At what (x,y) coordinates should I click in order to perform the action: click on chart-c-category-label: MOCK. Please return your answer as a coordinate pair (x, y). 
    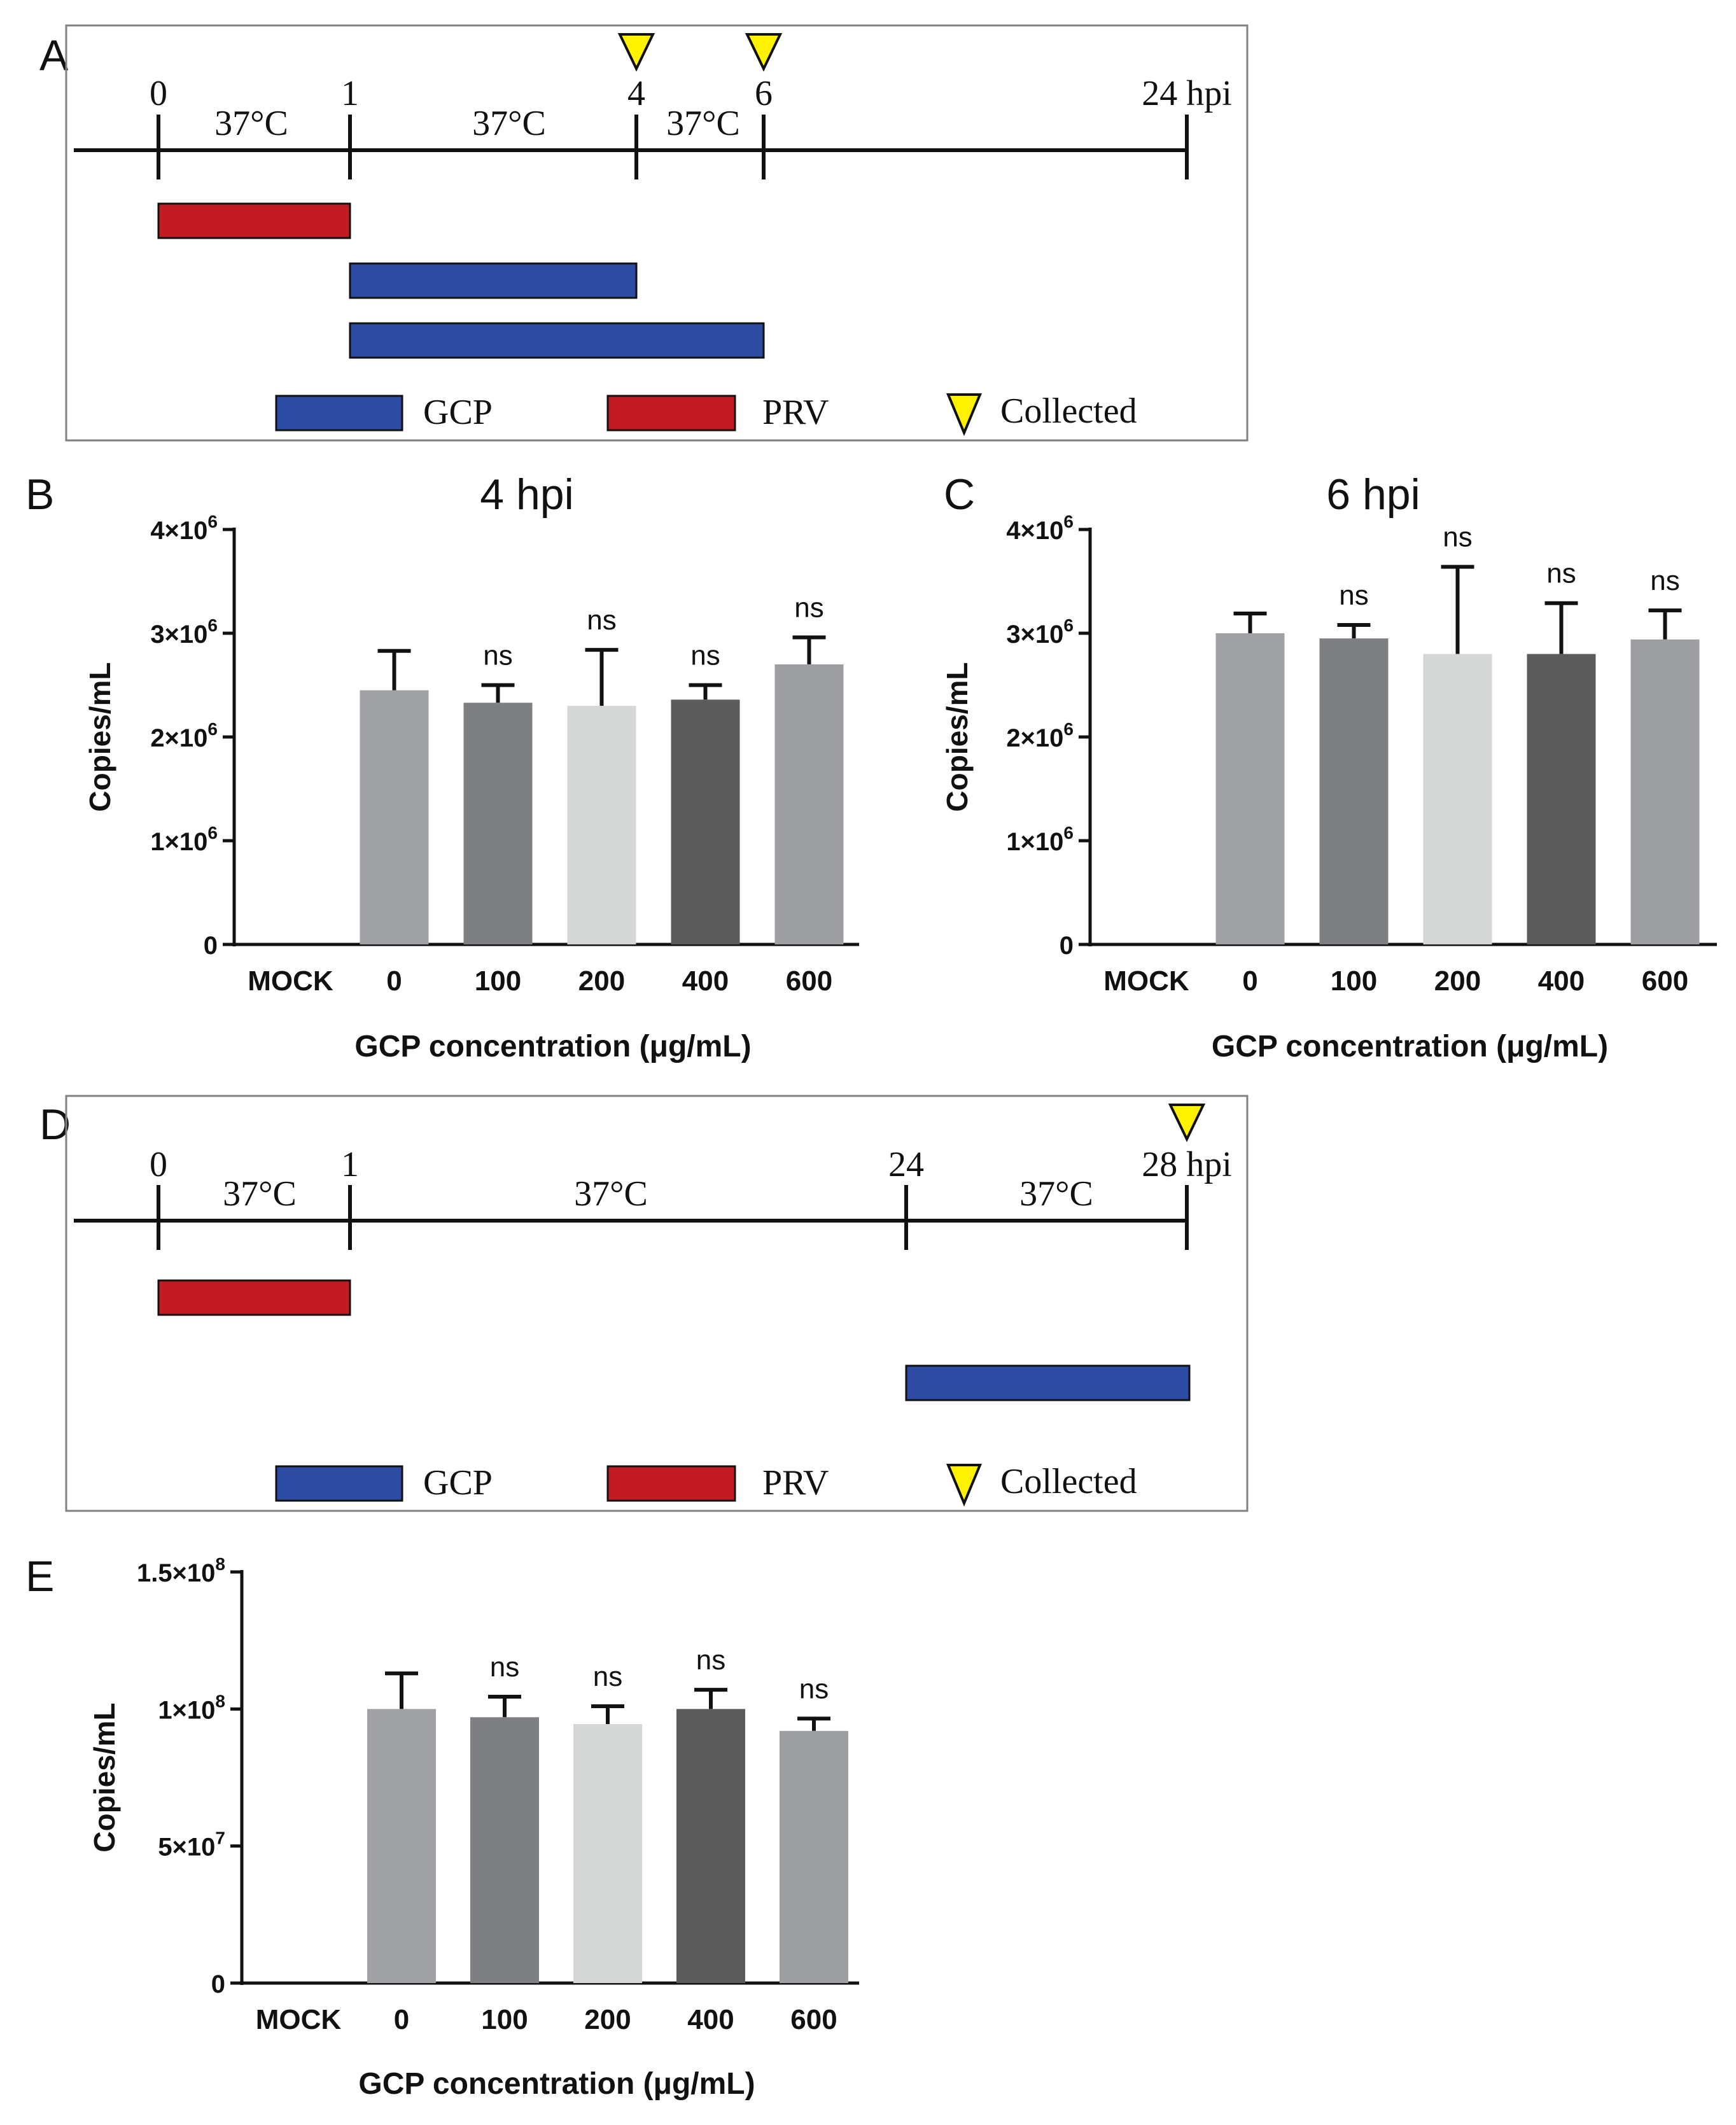
    Looking at the image, I should click on (1146, 981).